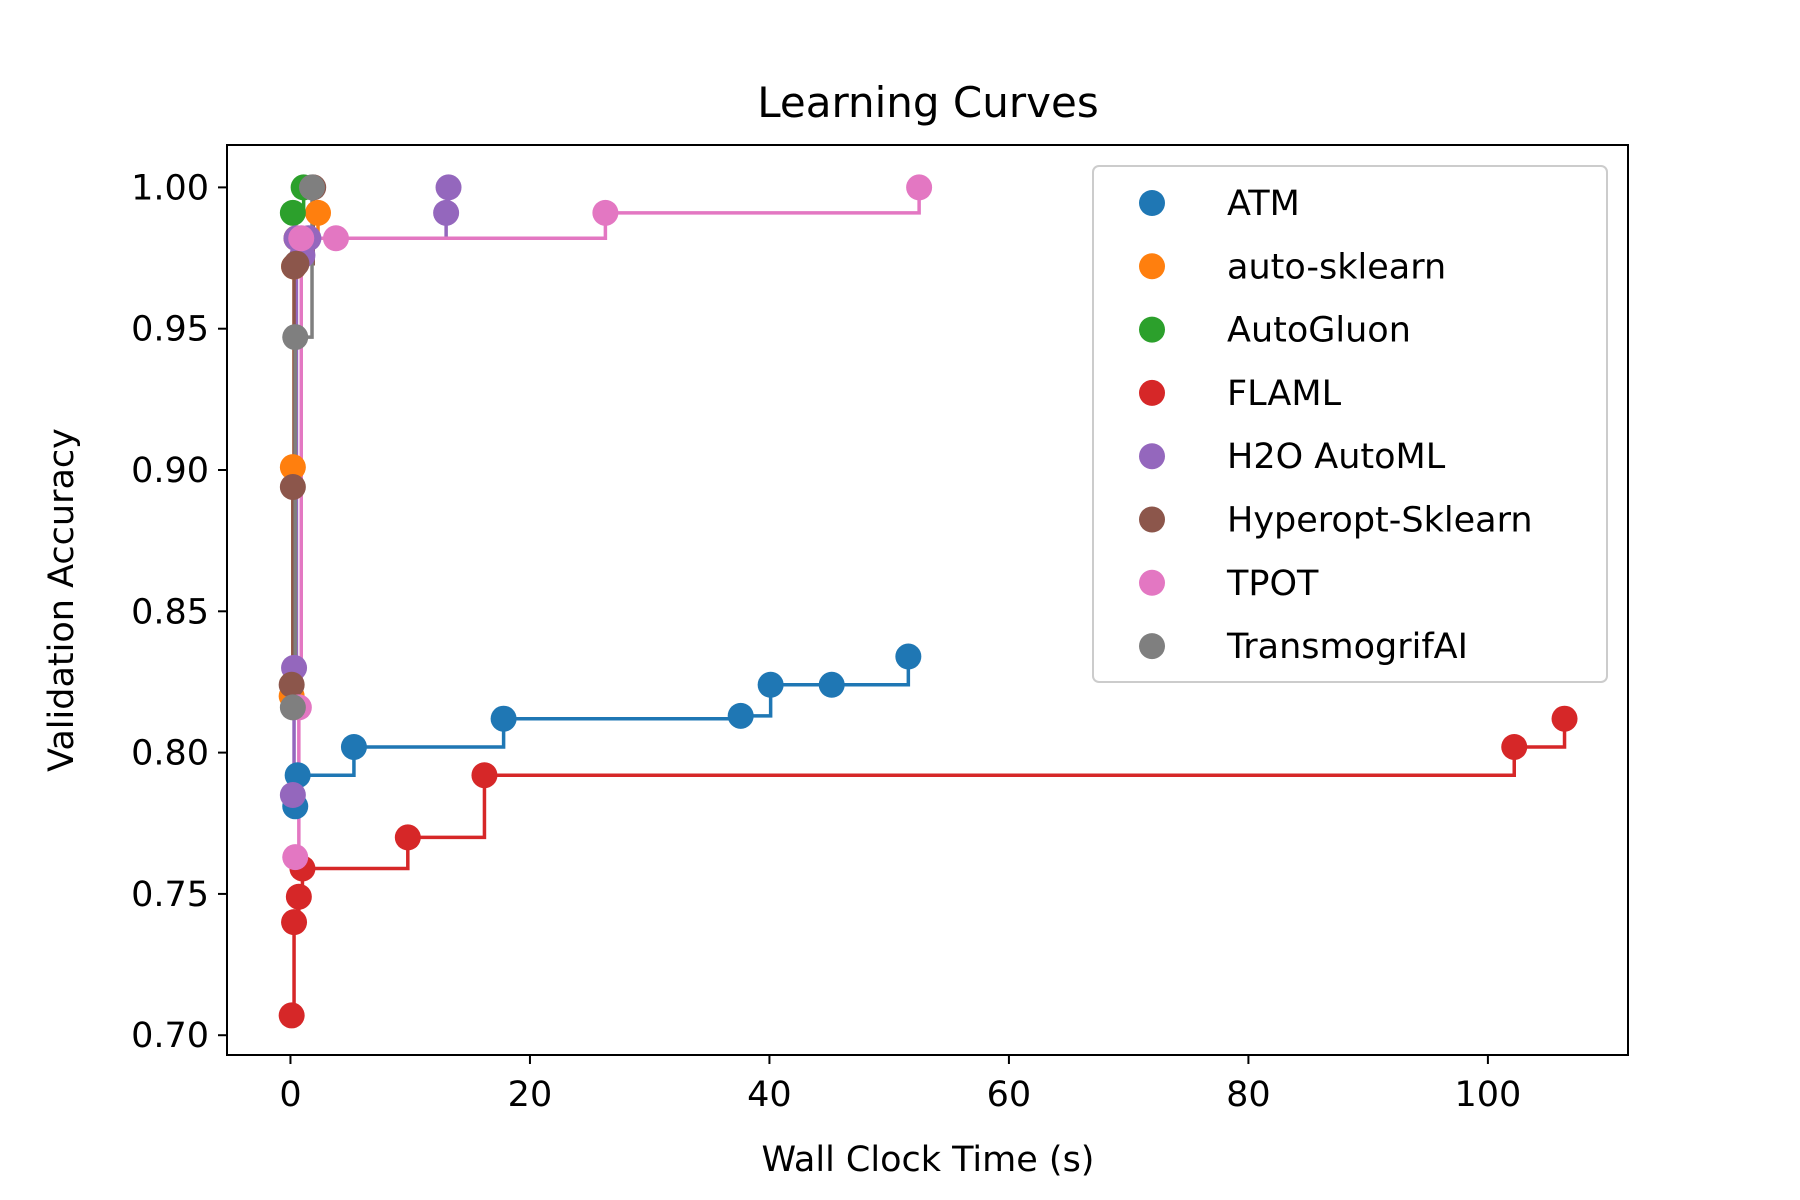 This screenshot has height=1200, width=1800. I want to click on chart-title: Learning Curves, so click(927, 102).